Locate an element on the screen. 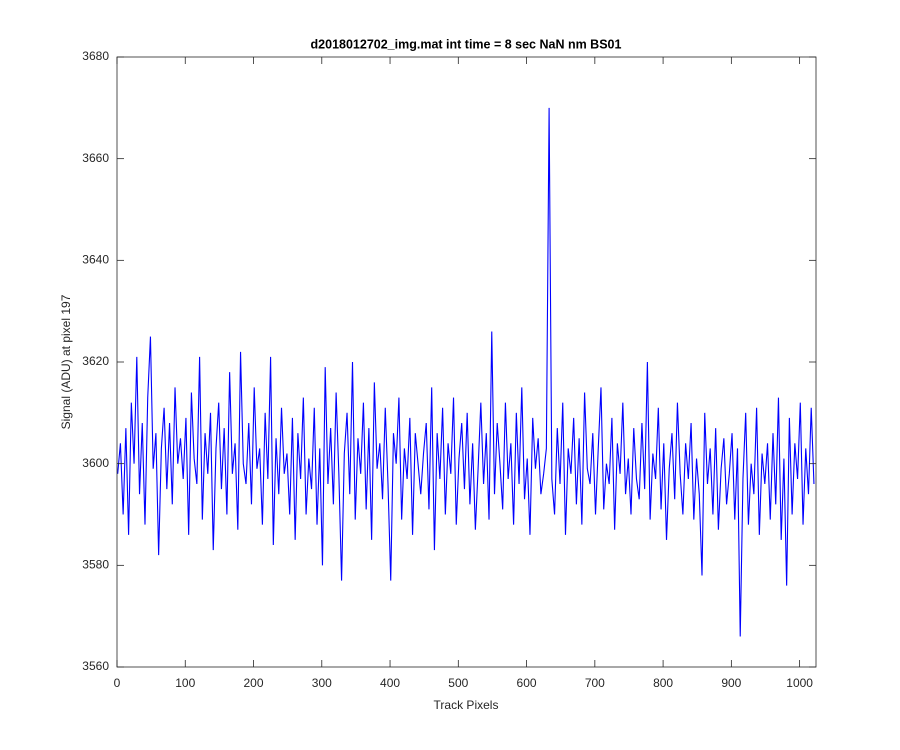 The image size is (900, 750). x-tick-label: 400 is located at coordinates (390, 683).